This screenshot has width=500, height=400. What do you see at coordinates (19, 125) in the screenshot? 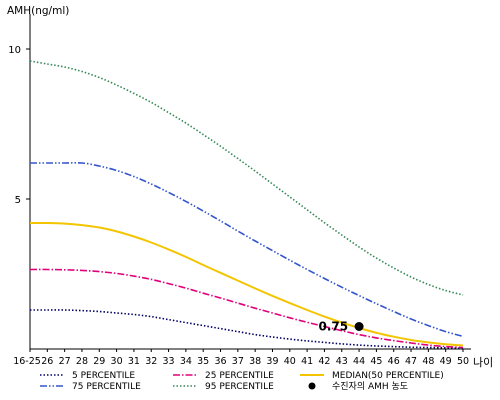
I see `y-ticks: 5 10` at bounding box center [19, 125].